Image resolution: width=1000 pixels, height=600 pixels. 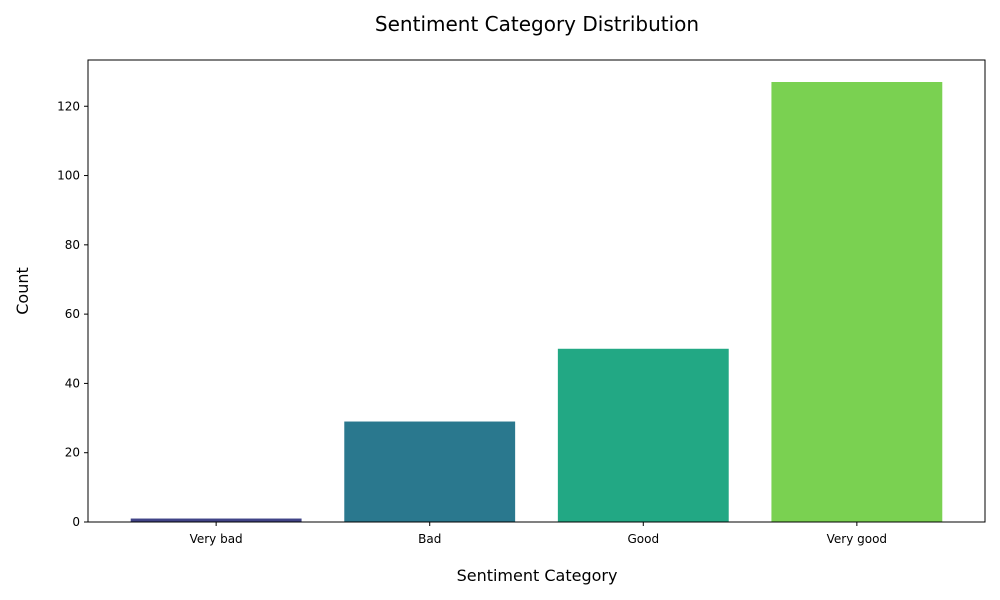 What do you see at coordinates (538, 534) in the screenshot?
I see `x-axis: Very bad Bad Good Very good` at bounding box center [538, 534].